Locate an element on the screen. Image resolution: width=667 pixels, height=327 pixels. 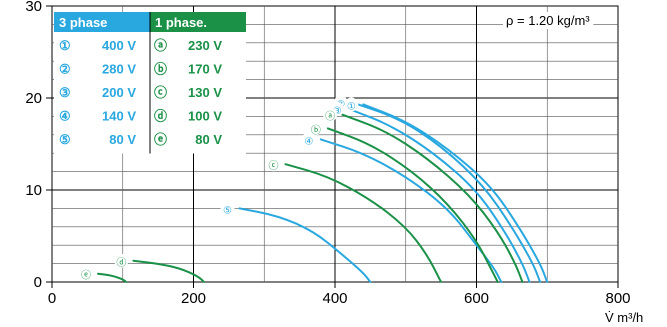
legend-marker-3phase: ⑤ is located at coordinates (65, 139).